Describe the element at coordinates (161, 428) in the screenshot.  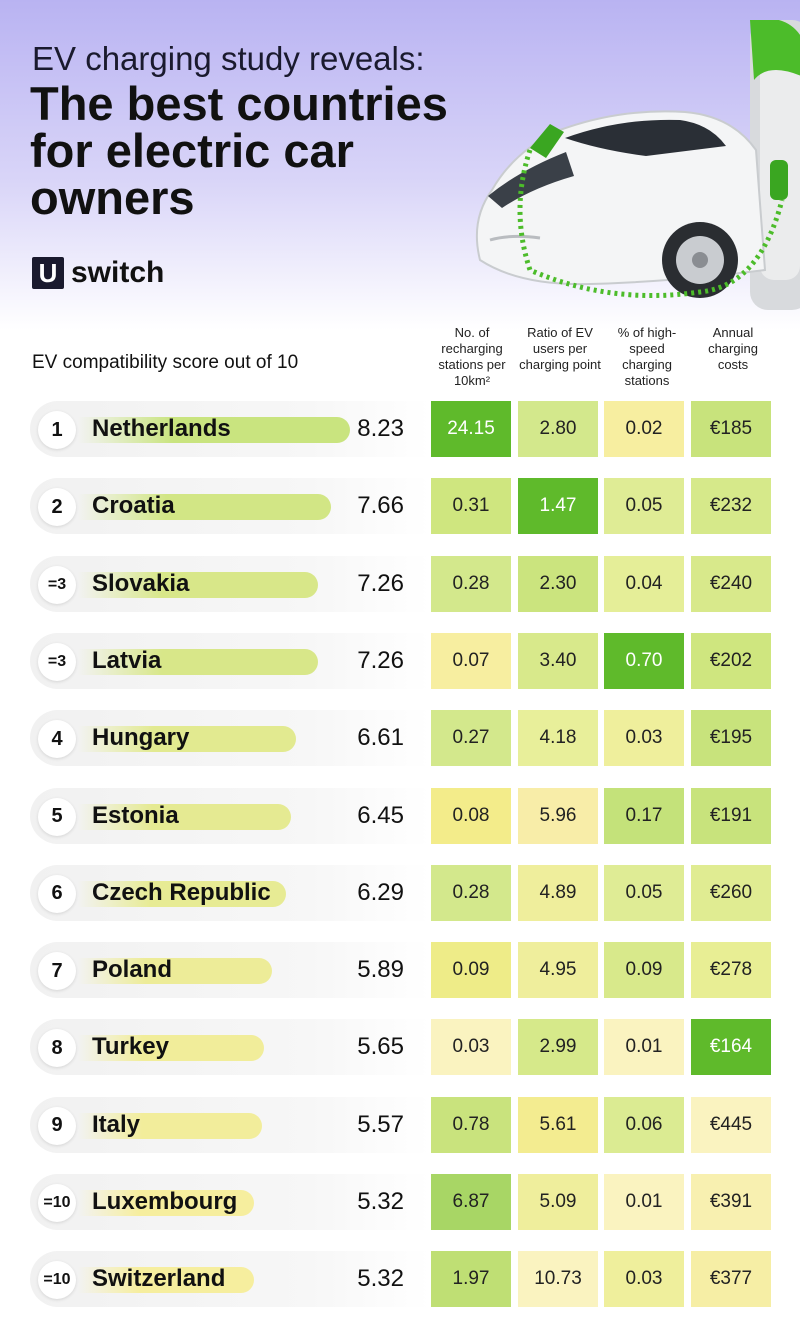
I see `country-name: Netherlands` at that location.